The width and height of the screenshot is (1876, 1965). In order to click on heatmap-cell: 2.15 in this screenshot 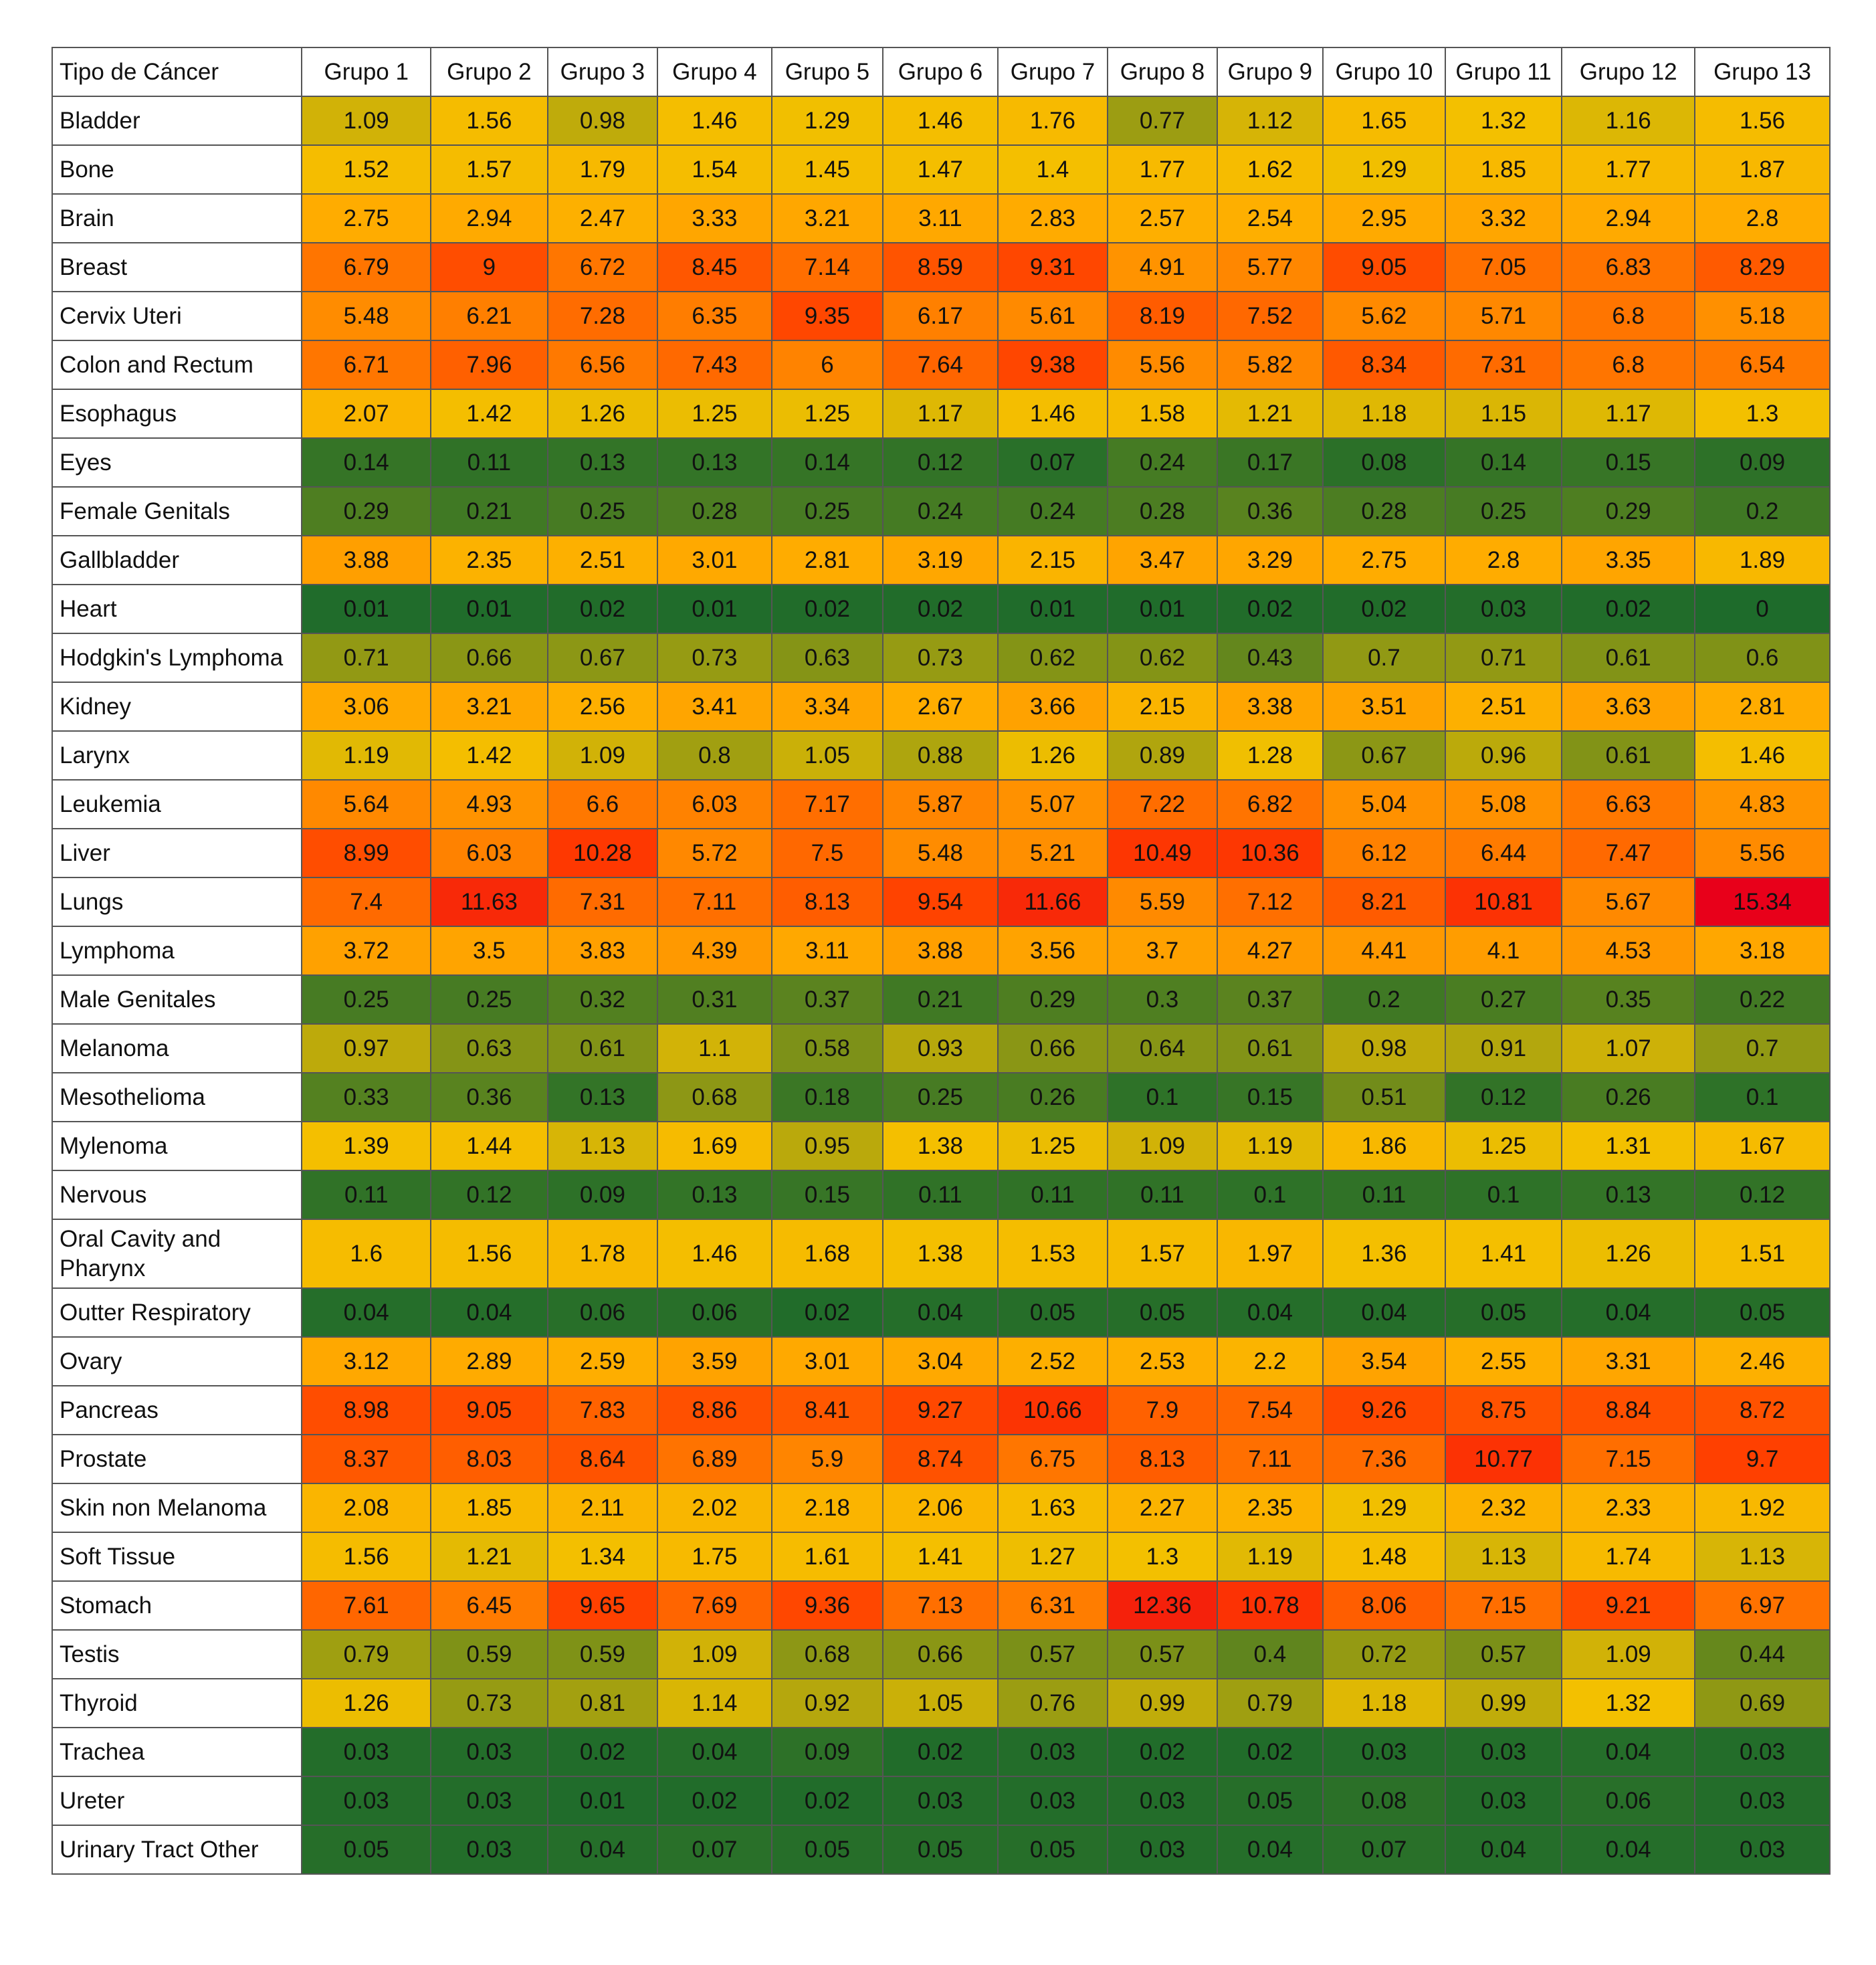, I will do `click(1053, 560)`.